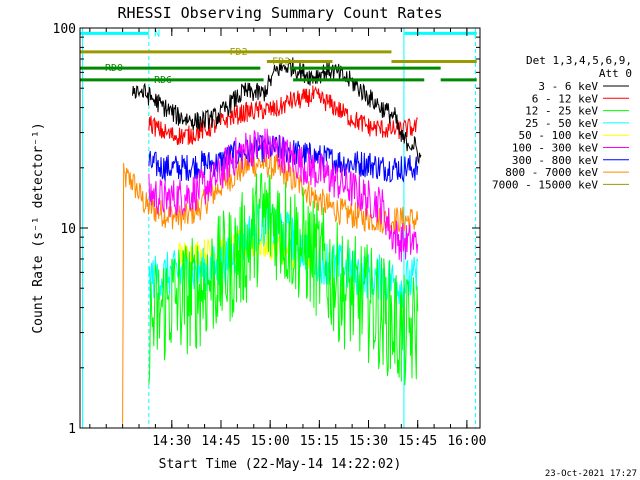 This screenshot has height=480, width=640. I want to click on chart-title: RHESSI Observing Summary Count Rates, so click(279, 13).